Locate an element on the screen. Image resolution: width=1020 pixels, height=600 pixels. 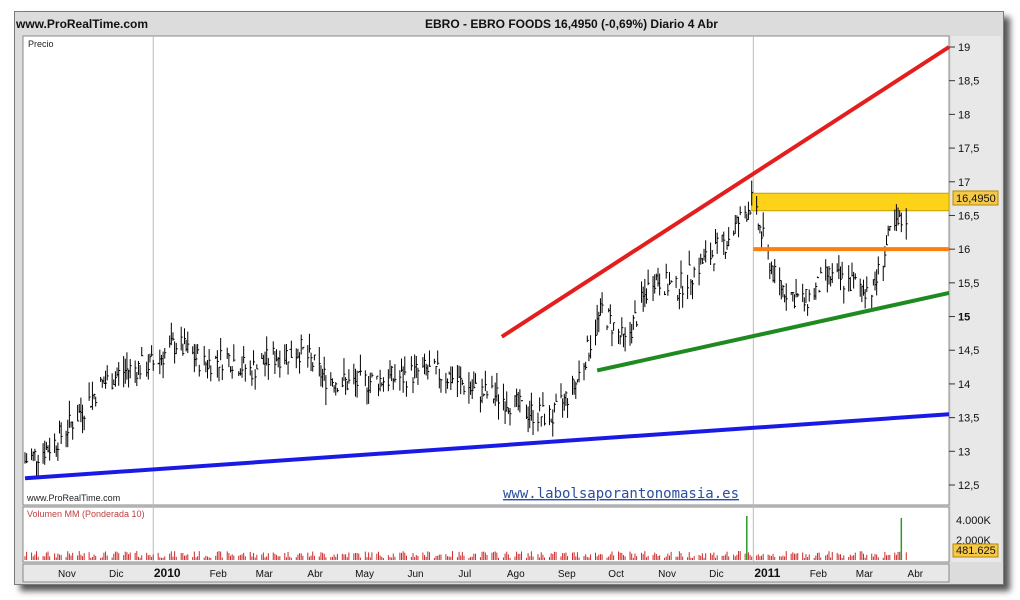
x-tick-label: Jun is located at coordinates (415, 574).